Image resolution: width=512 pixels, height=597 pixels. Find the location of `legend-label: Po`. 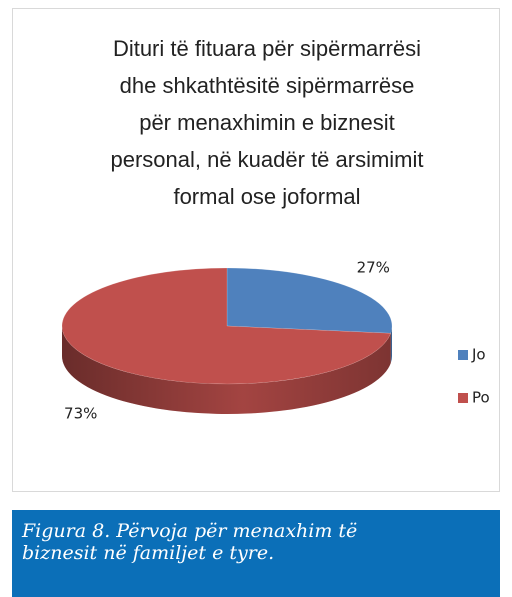

legend-label: Po is located at coordinates (481, 398).